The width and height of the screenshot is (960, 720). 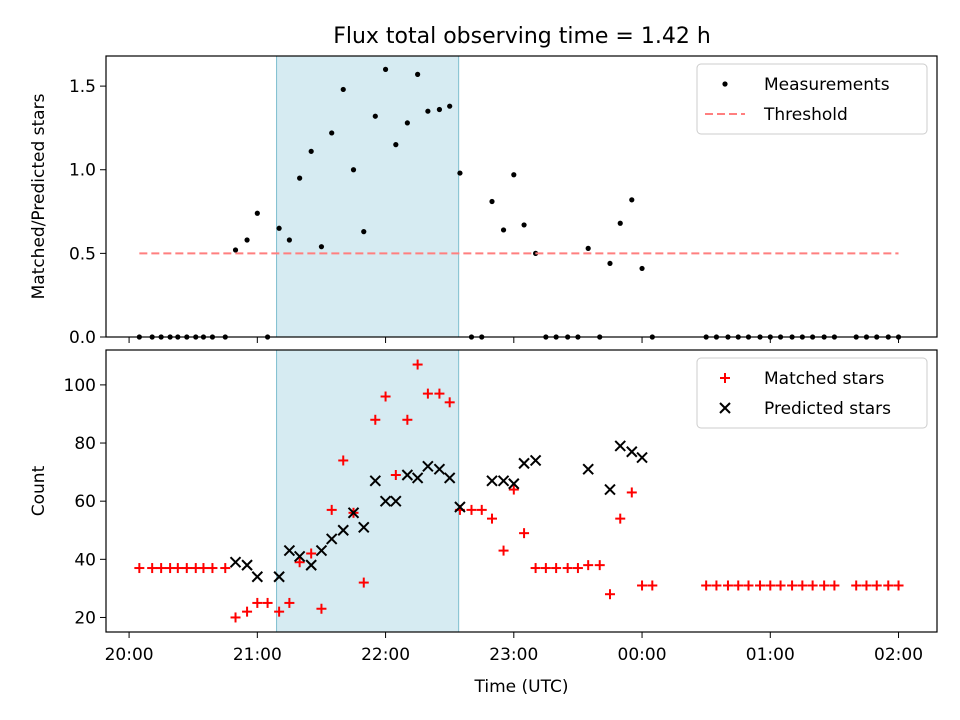 I want to click on bottom-legend: Matched stars Predicted stars, so click(x=812, y=393).